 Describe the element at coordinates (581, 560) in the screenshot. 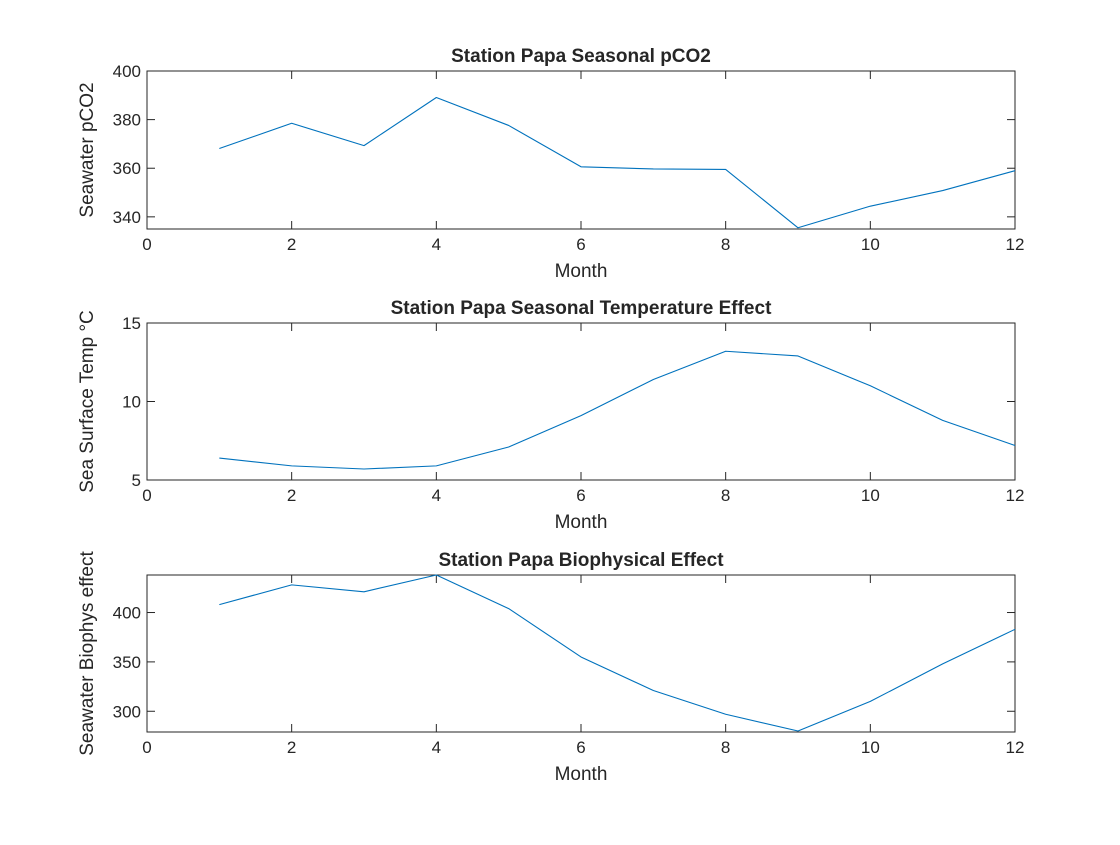

I see `chart-title: Station Papa Biophysical Effect` at that location.